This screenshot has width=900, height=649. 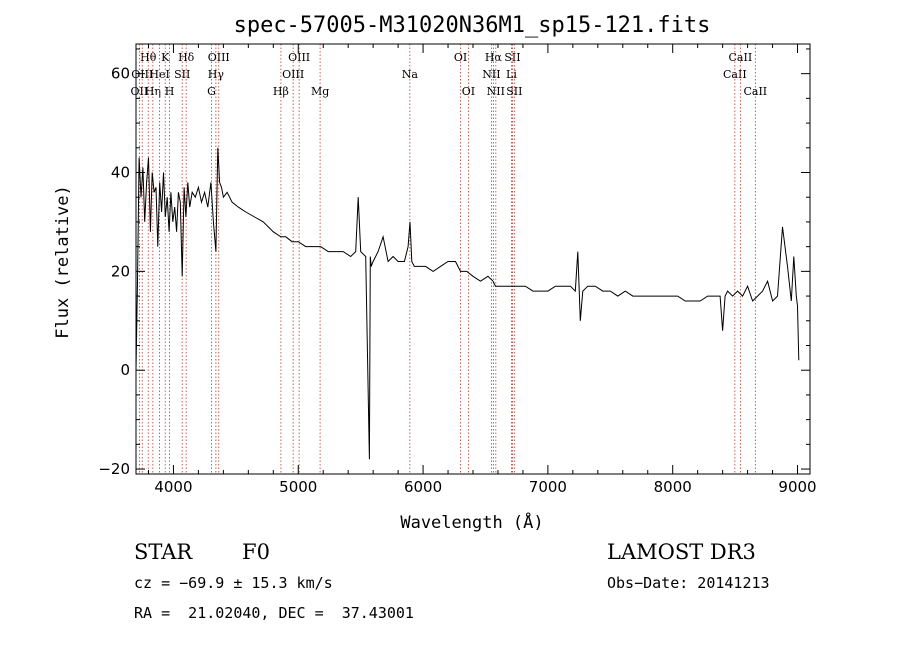 What do you see at coordinates (216, 74) in the screenshot?
I see `spectral-line-label: Hγ` at bounding box center [216, 74].